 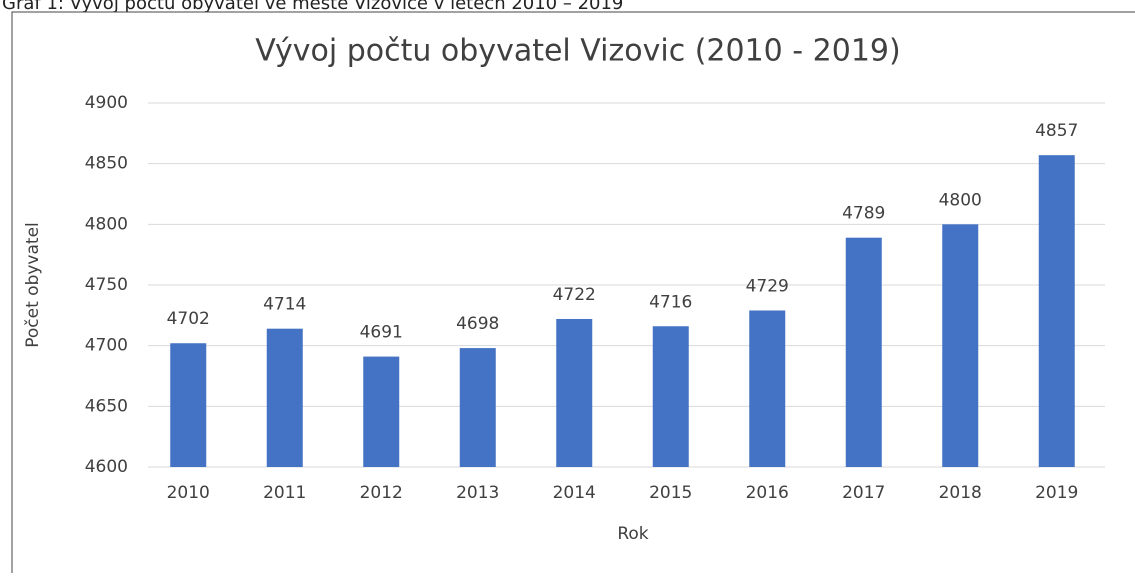 What do you see at coordinates (106, 164) in the screenshot?
I see `y-tick-label: 4850` at bounding box center [106, 164].